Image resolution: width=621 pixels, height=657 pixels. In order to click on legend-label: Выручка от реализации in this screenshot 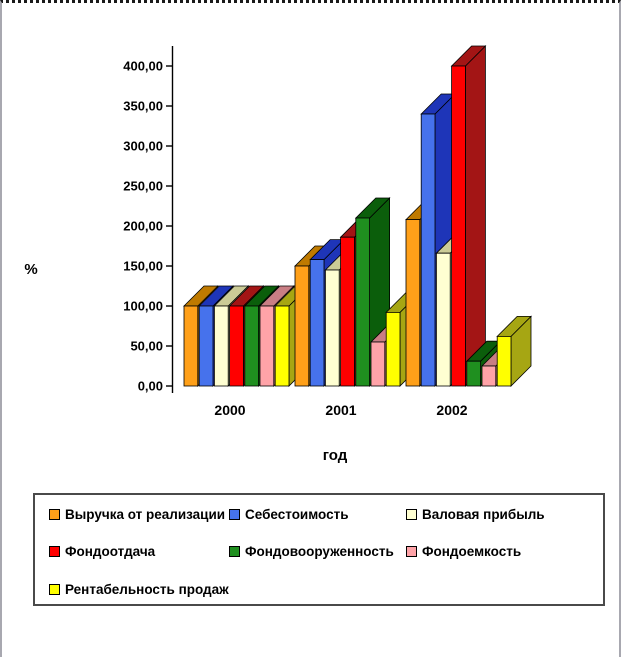, I will do `click(145, 514)`.